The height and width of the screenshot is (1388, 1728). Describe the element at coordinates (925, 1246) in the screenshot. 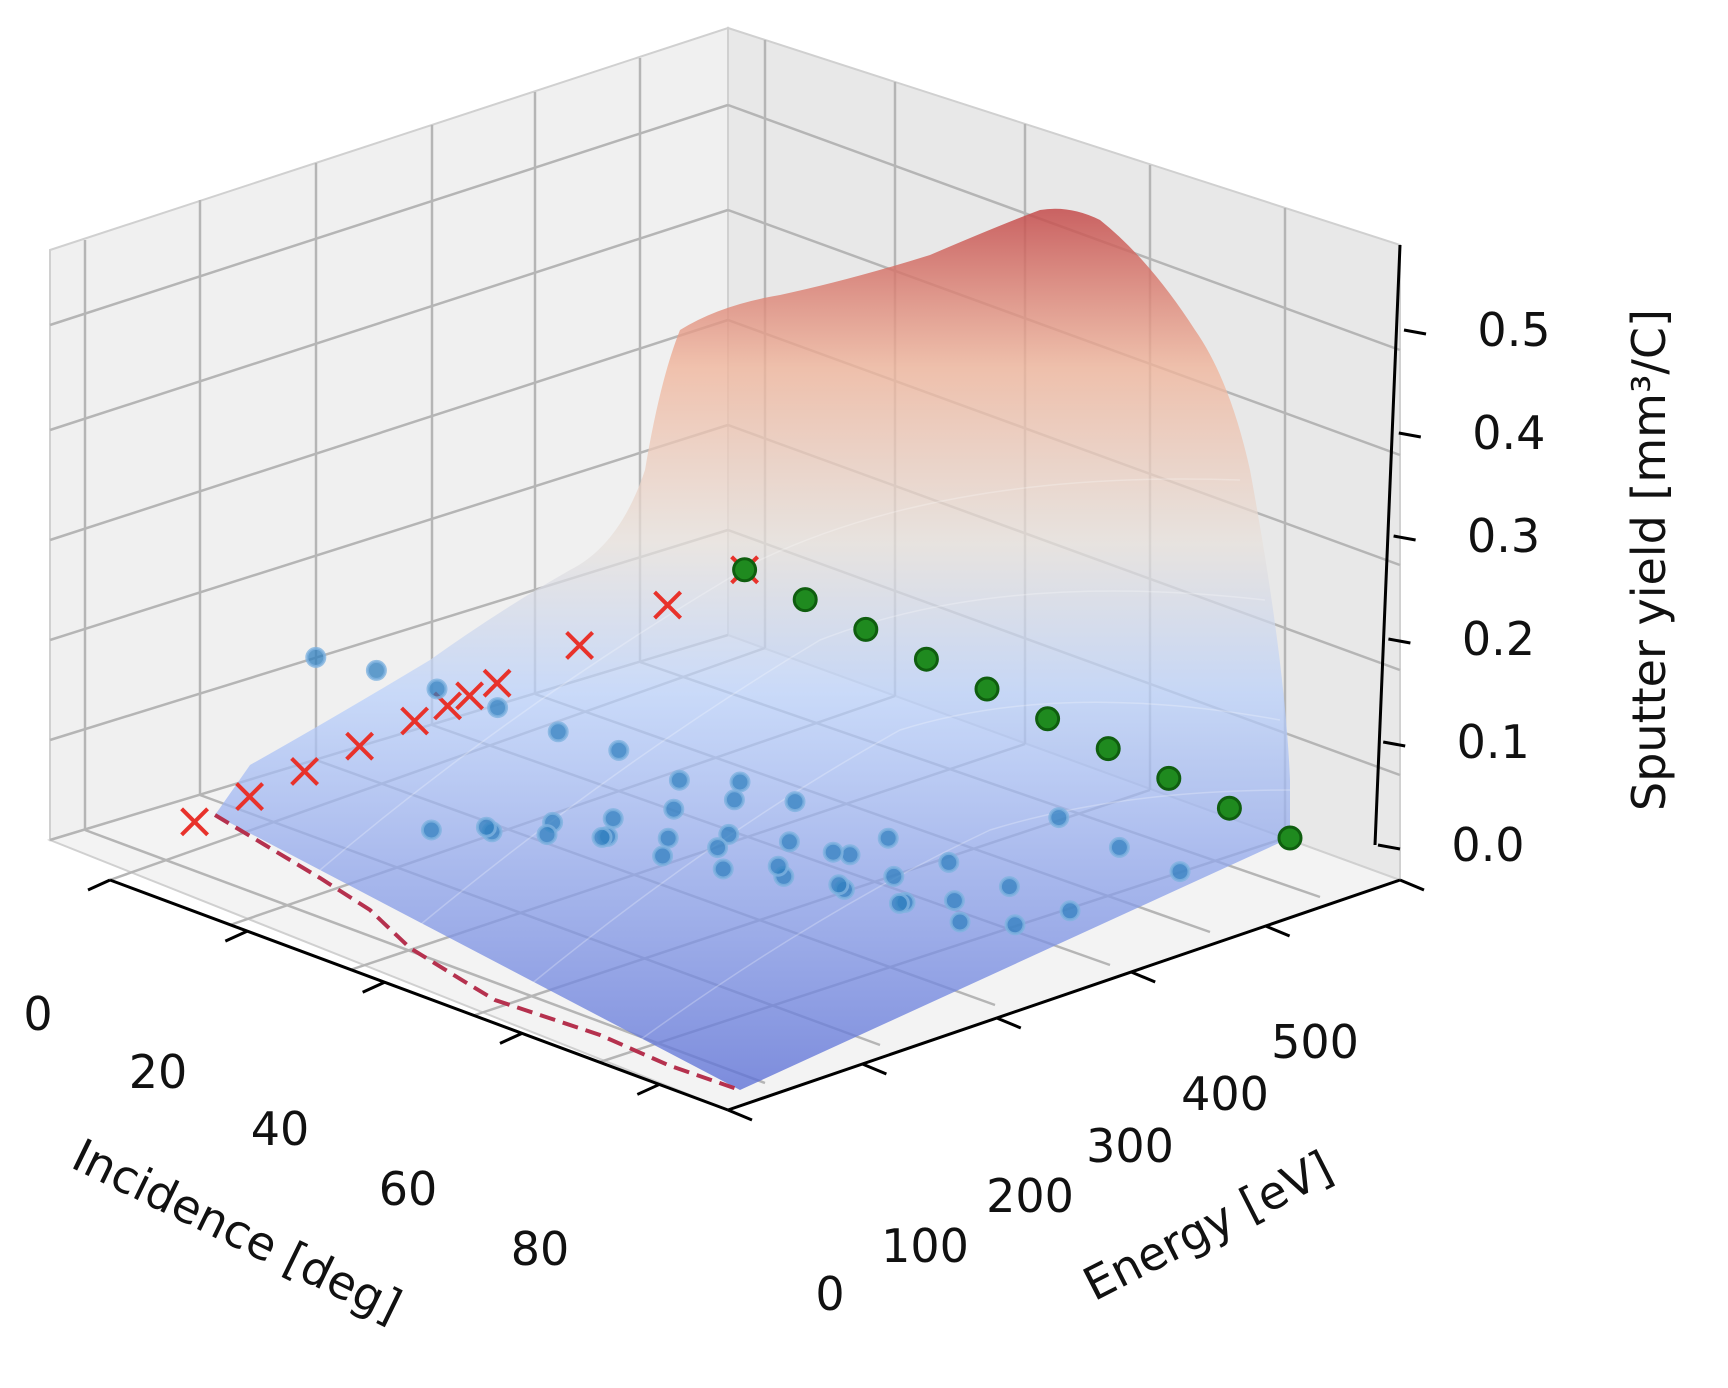

I see `energy-tick-label: 100` at that location.